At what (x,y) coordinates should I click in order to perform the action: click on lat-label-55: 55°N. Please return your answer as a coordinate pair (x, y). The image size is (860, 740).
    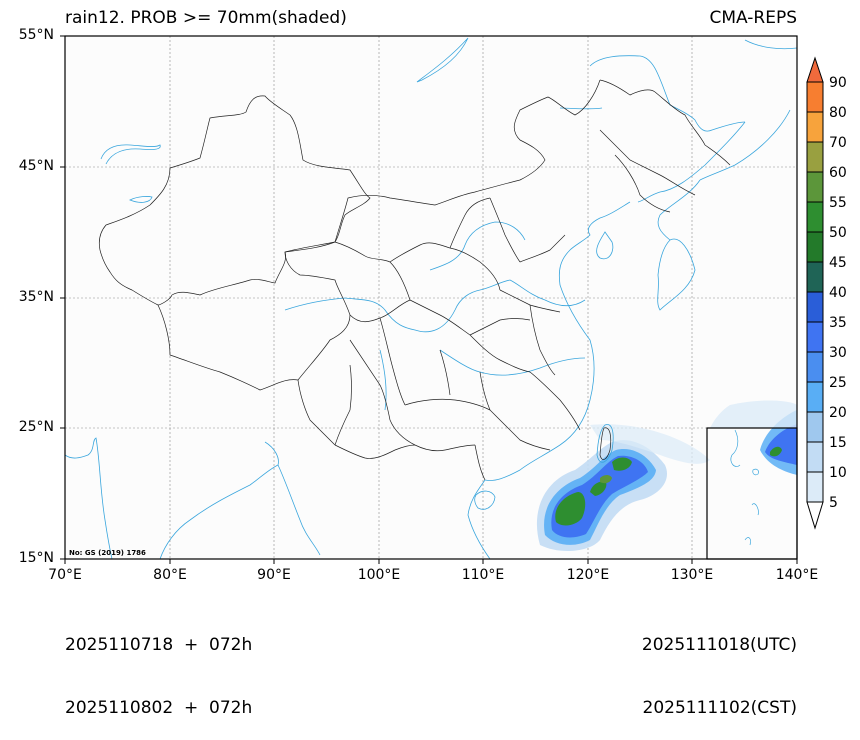
    Looking at the image, I should click on (36, 35).